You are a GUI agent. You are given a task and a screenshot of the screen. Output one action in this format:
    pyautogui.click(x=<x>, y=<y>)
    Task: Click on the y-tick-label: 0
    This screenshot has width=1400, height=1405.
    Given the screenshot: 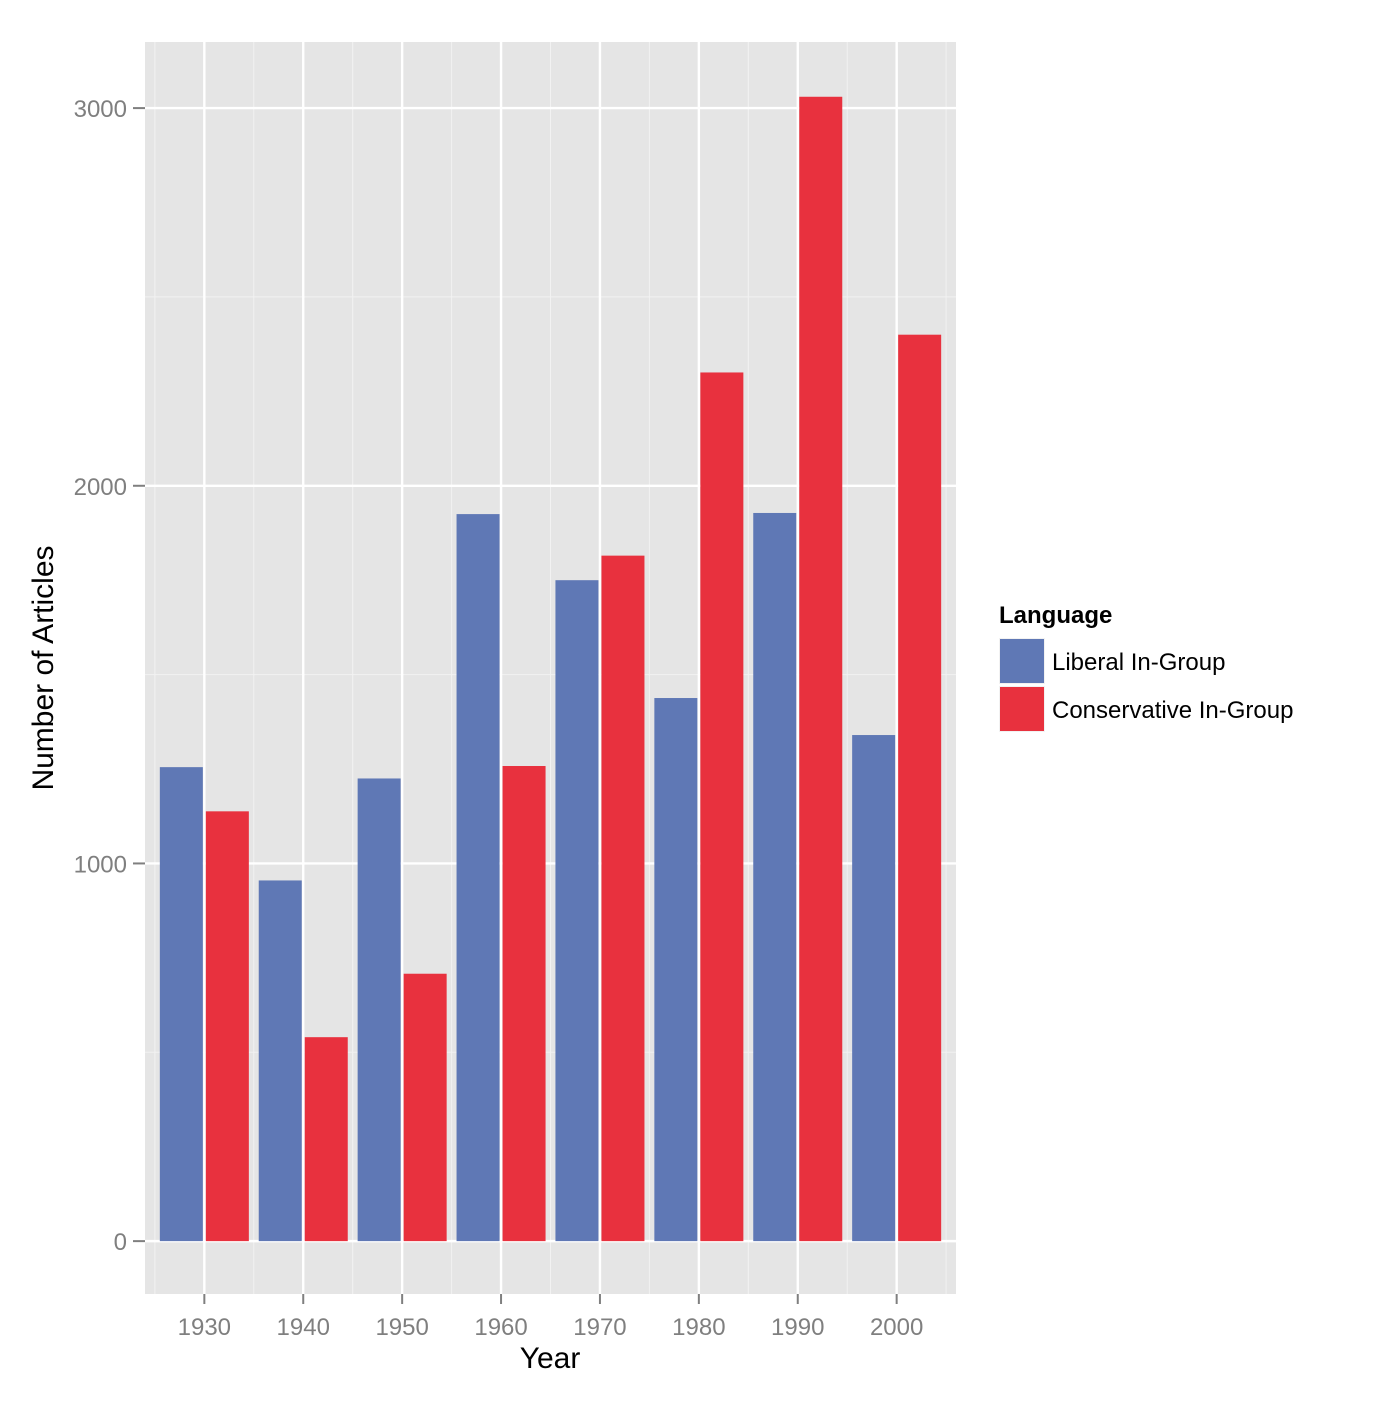 What is the action you would take?
    pyautogui.click(x=120, y=1242)
    